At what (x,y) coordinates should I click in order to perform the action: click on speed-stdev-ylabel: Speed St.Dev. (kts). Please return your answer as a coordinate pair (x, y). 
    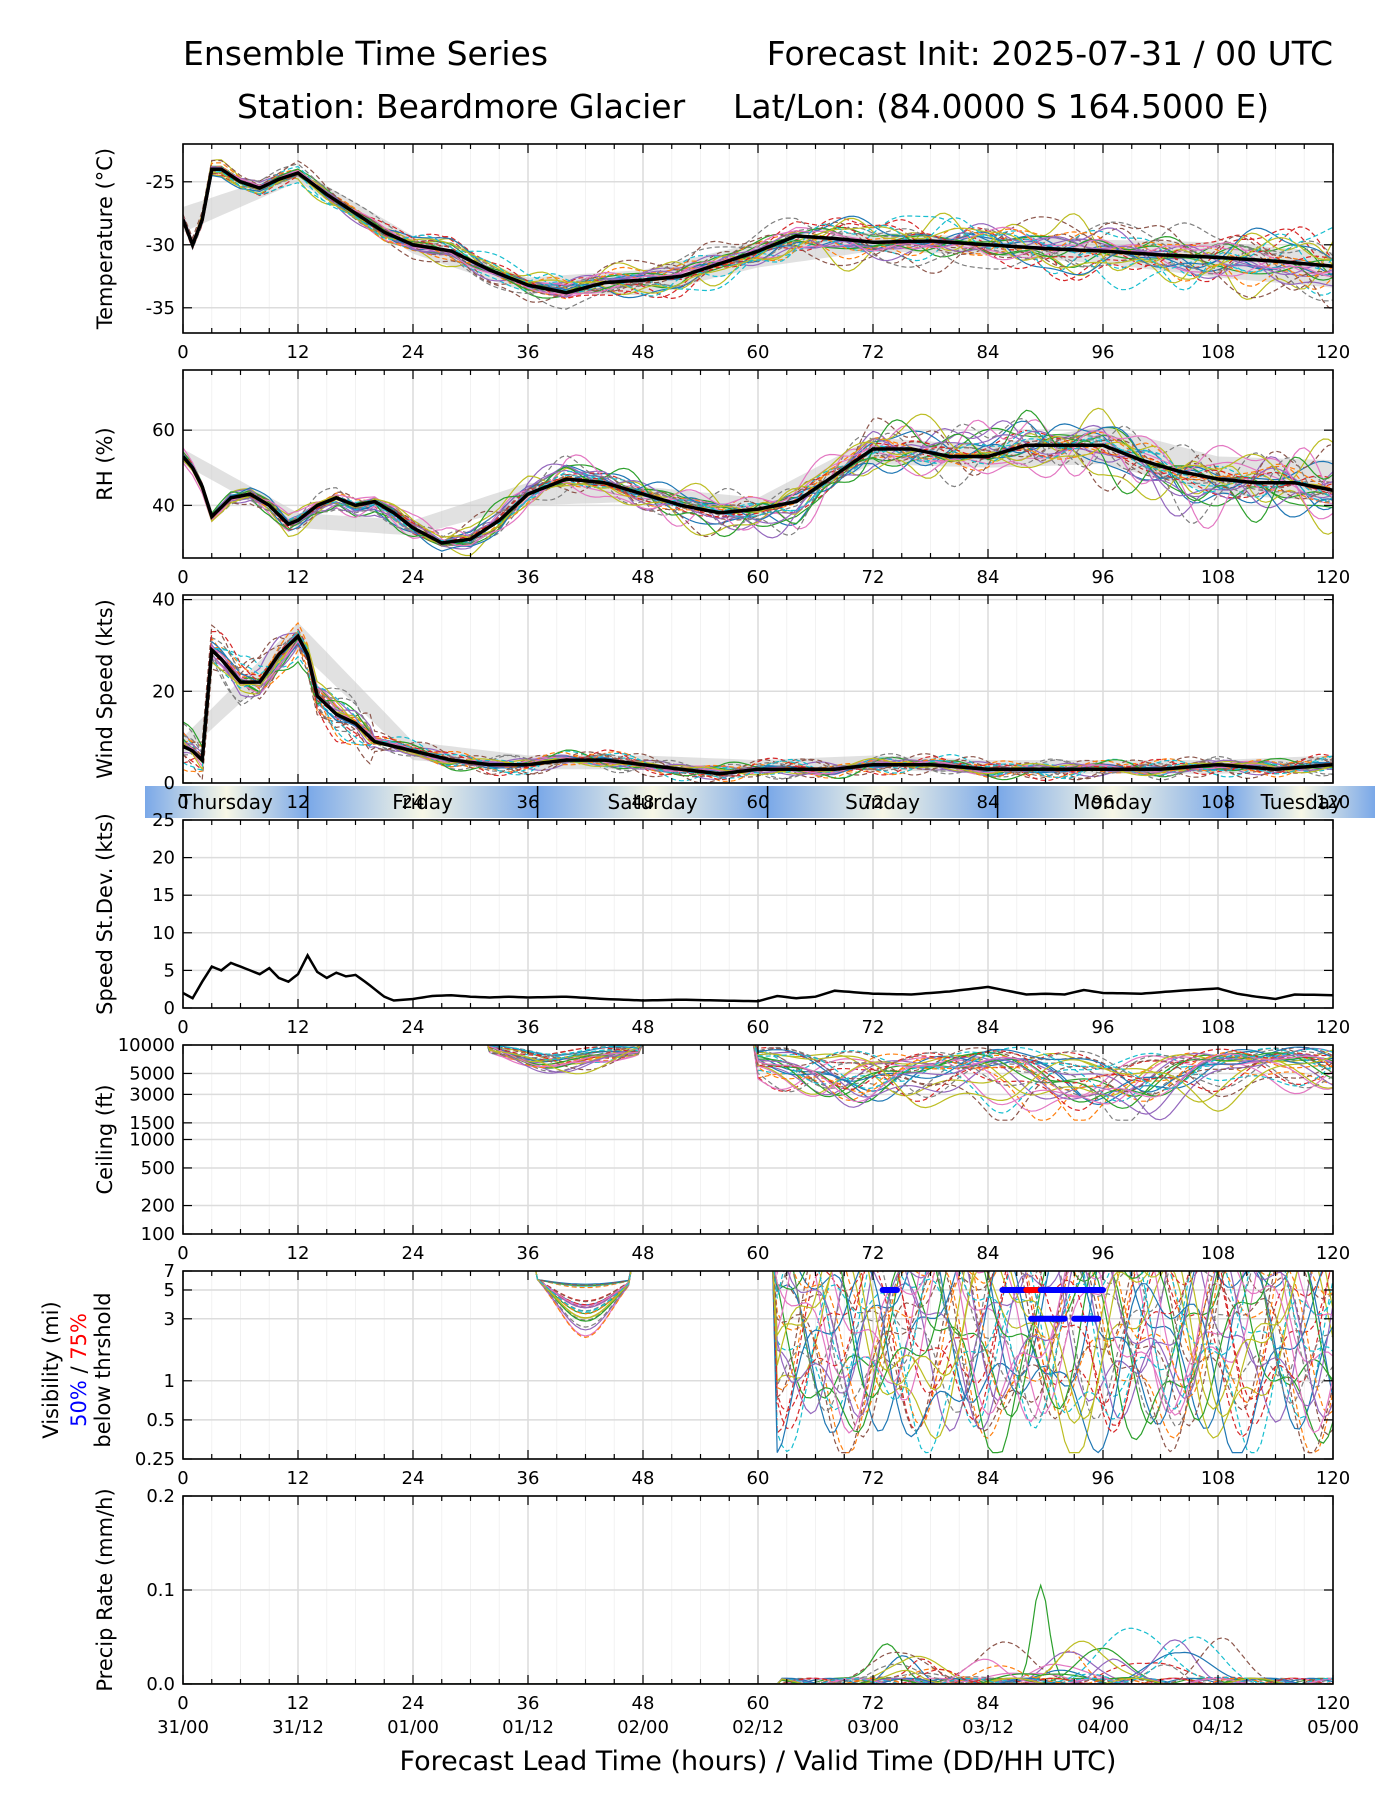
    Looking at the image, I should click on (105, 914).